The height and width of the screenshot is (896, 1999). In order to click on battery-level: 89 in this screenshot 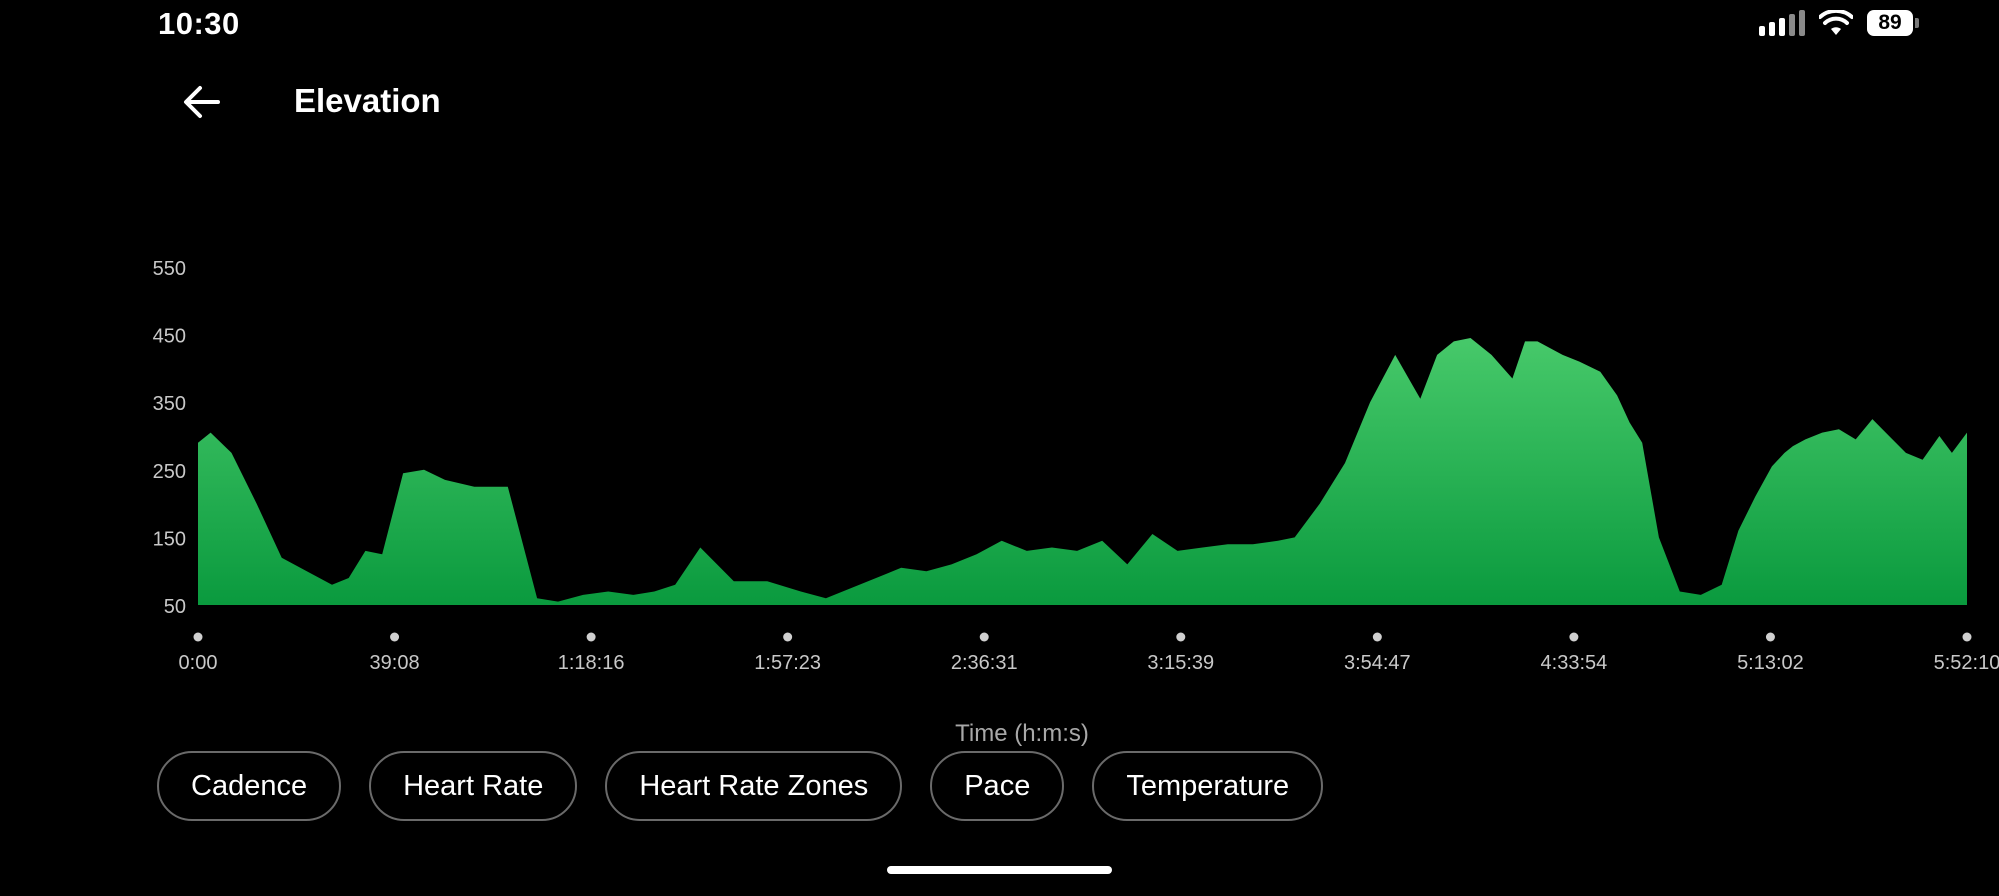, I will do `click(1890, 22)`.